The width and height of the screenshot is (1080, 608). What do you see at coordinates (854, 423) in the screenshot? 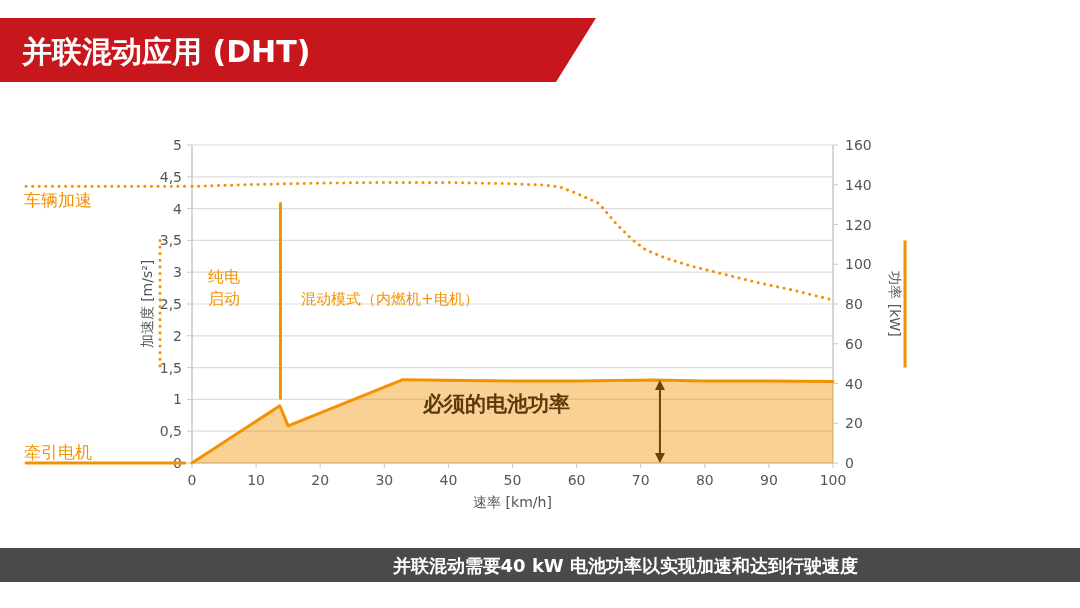
I see `y2-tick-label: 20` at bounding box center [854, 423].